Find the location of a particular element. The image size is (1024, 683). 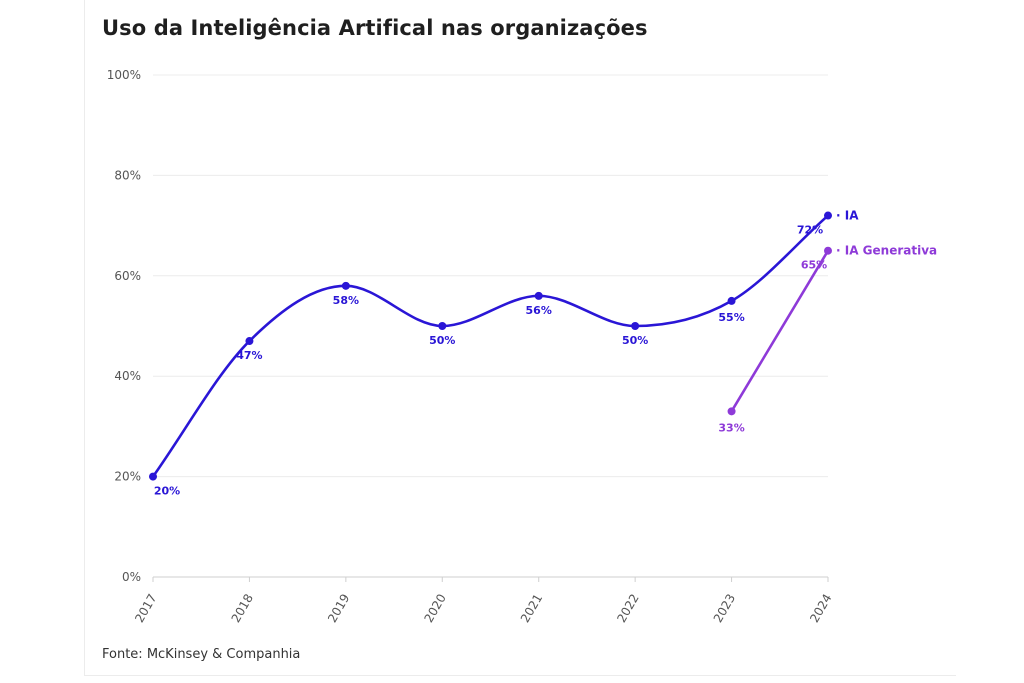

source-note: Fonte: McKinsey & Companhia is located at coordinates (201, 654).